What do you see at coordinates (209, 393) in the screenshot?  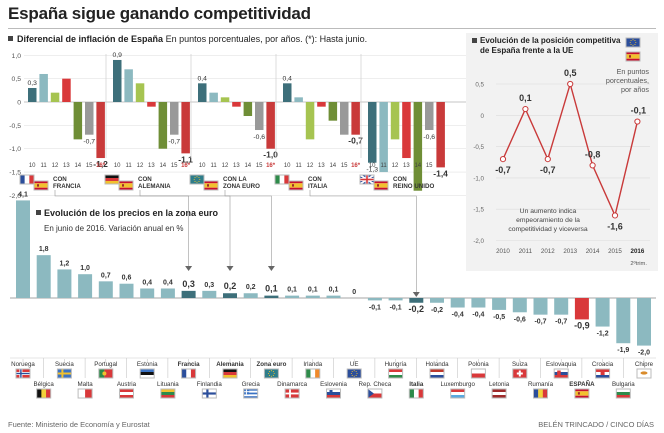 I see `finlandia-flag-icon` at bounding box center [209, 393].